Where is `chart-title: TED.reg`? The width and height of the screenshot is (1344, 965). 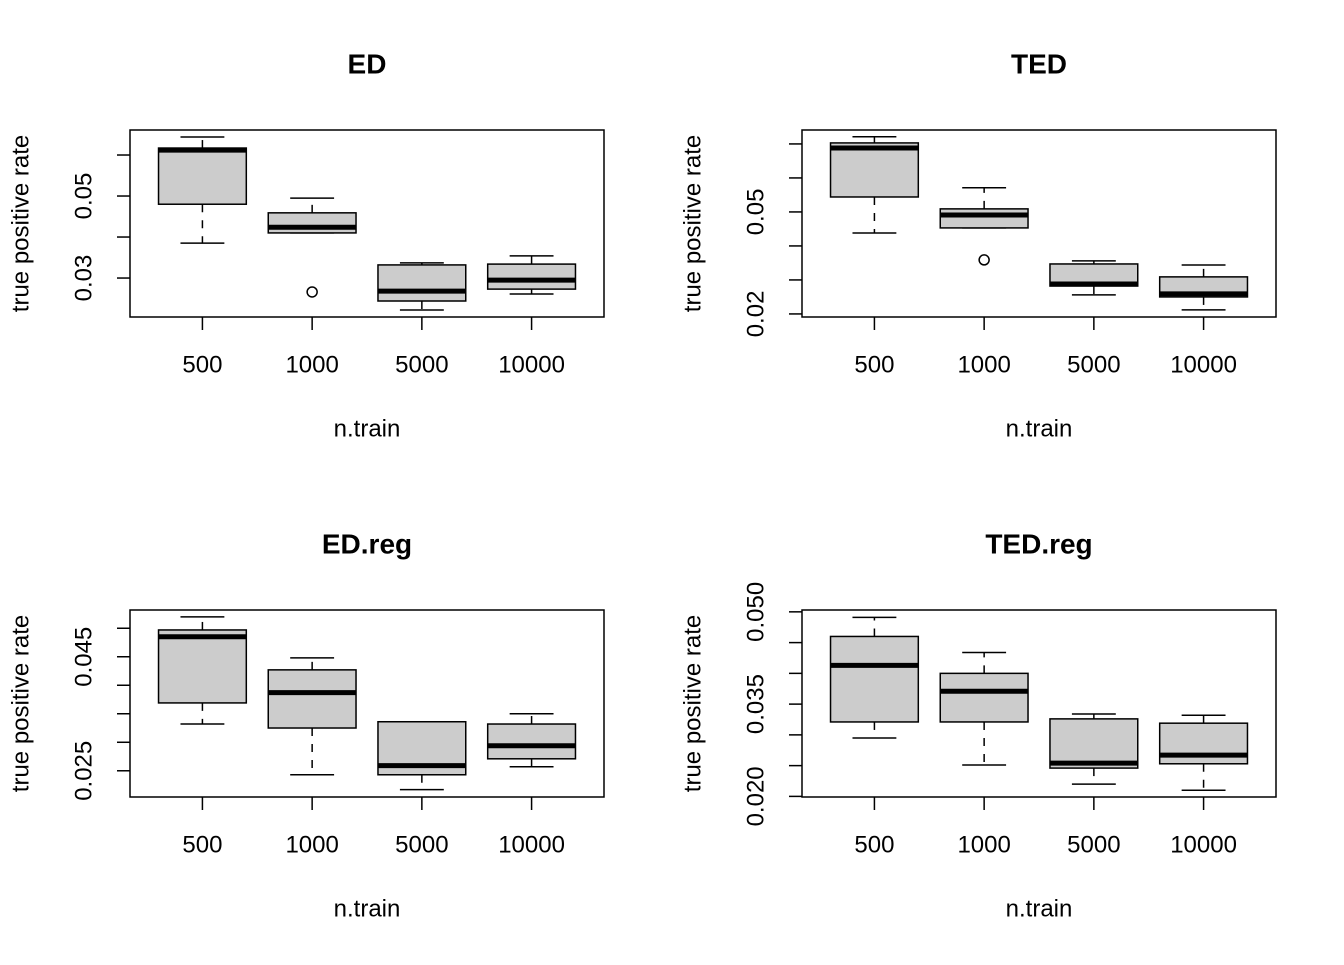 chart-title: TED.reg is located at coordinates (1038, 543).